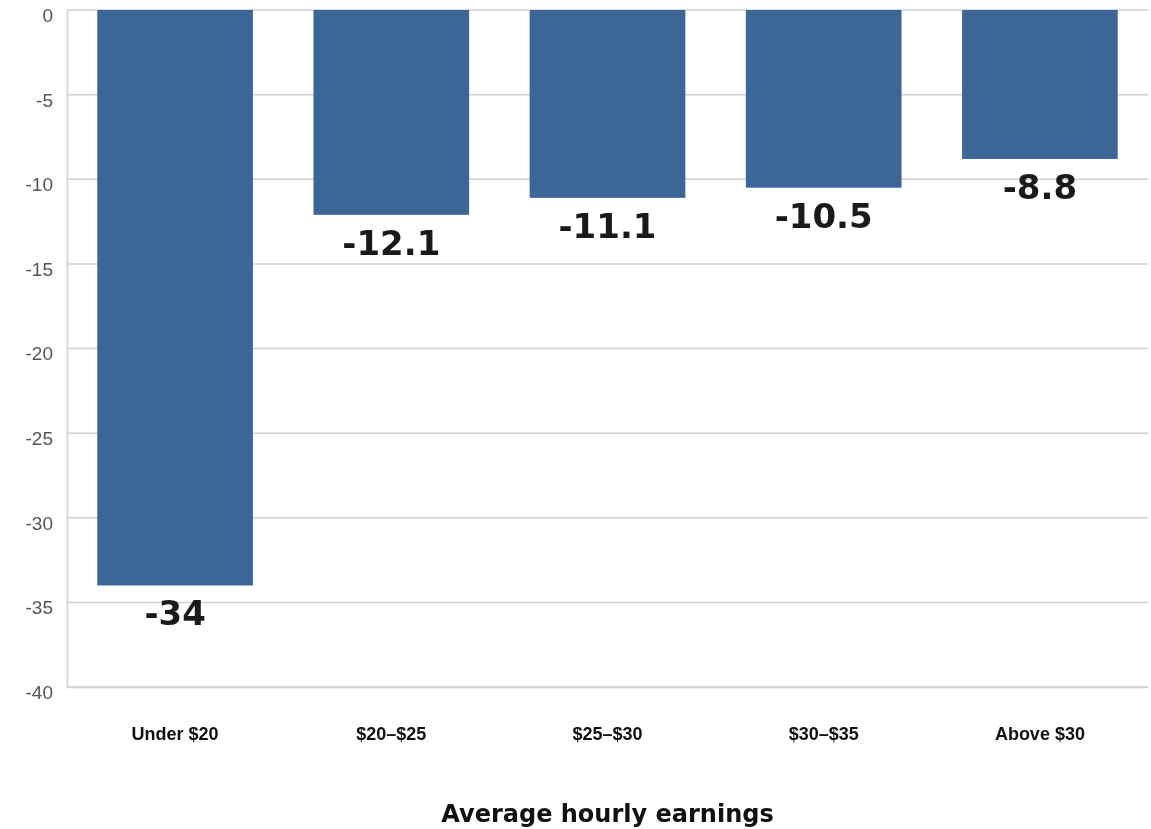 This screenshot has width=1151, height=829. Describe the element at coordinates (391, 733) in the screenshot. I see `x-tick-label: $20–$25` at that location.